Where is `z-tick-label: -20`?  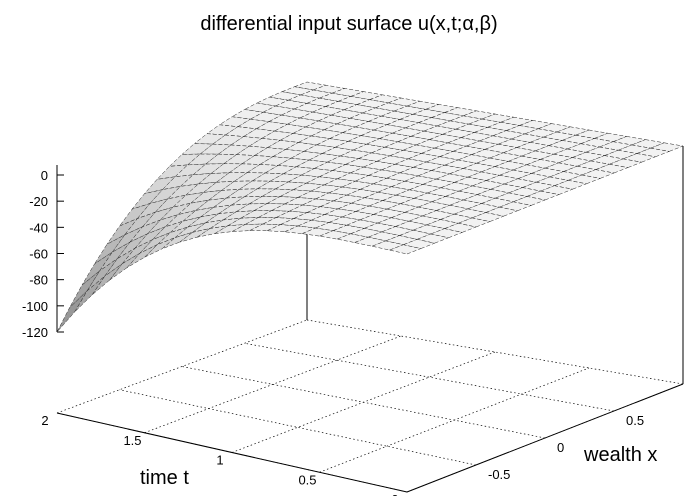 z-tick-label: -20 is located at coordinates (38, 201).